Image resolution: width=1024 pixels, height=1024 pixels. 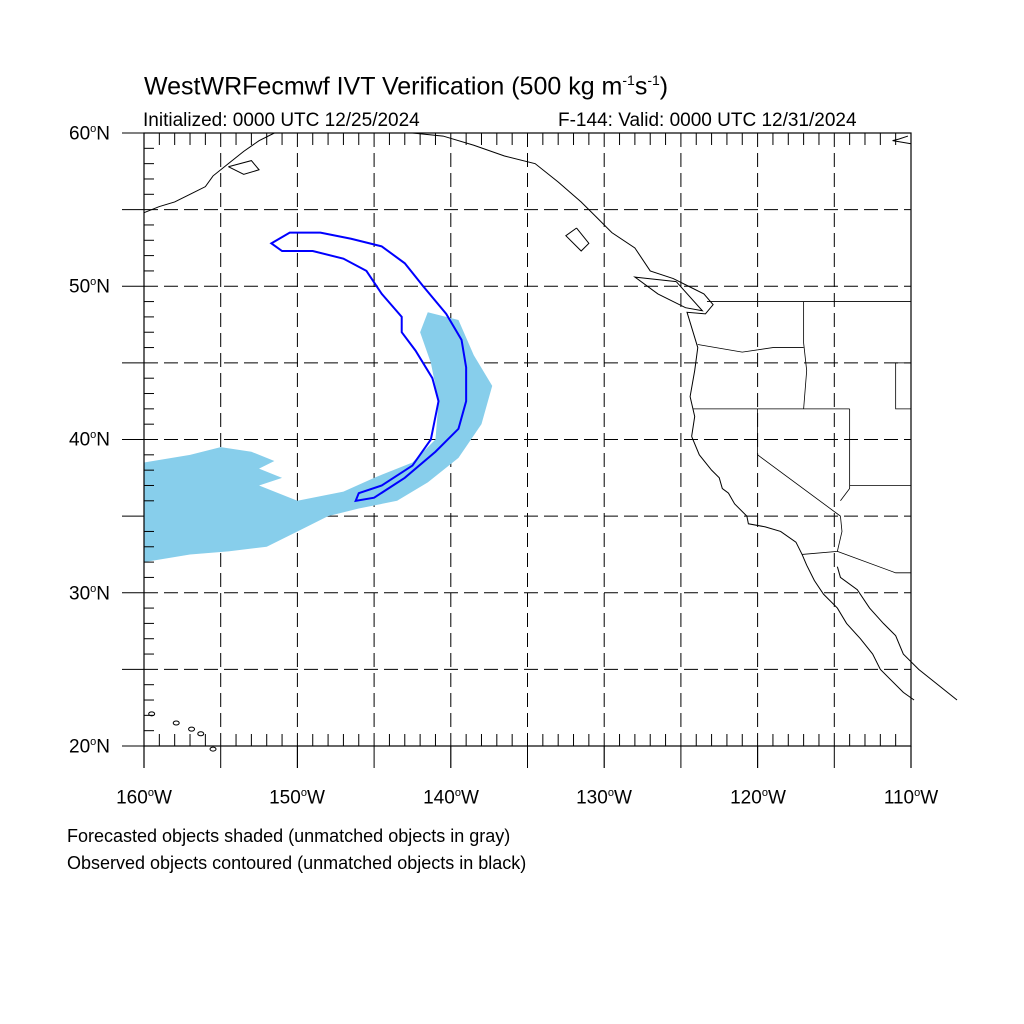 I want to click on lon-label-160w: 160oW, so click(x=144, y=798).